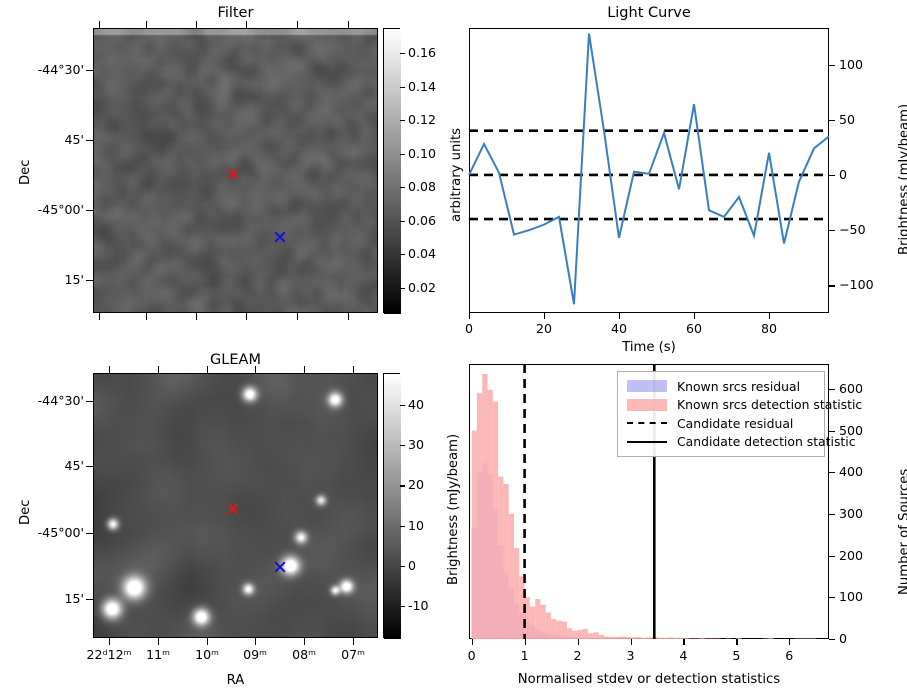 Image resolution: width=907 pixels, height=699 pixels. What do you see at coordinates (851, 472) in the screenshot?
I see `histogram-yticklabel-4: 400` at bounding box center [851, 472].